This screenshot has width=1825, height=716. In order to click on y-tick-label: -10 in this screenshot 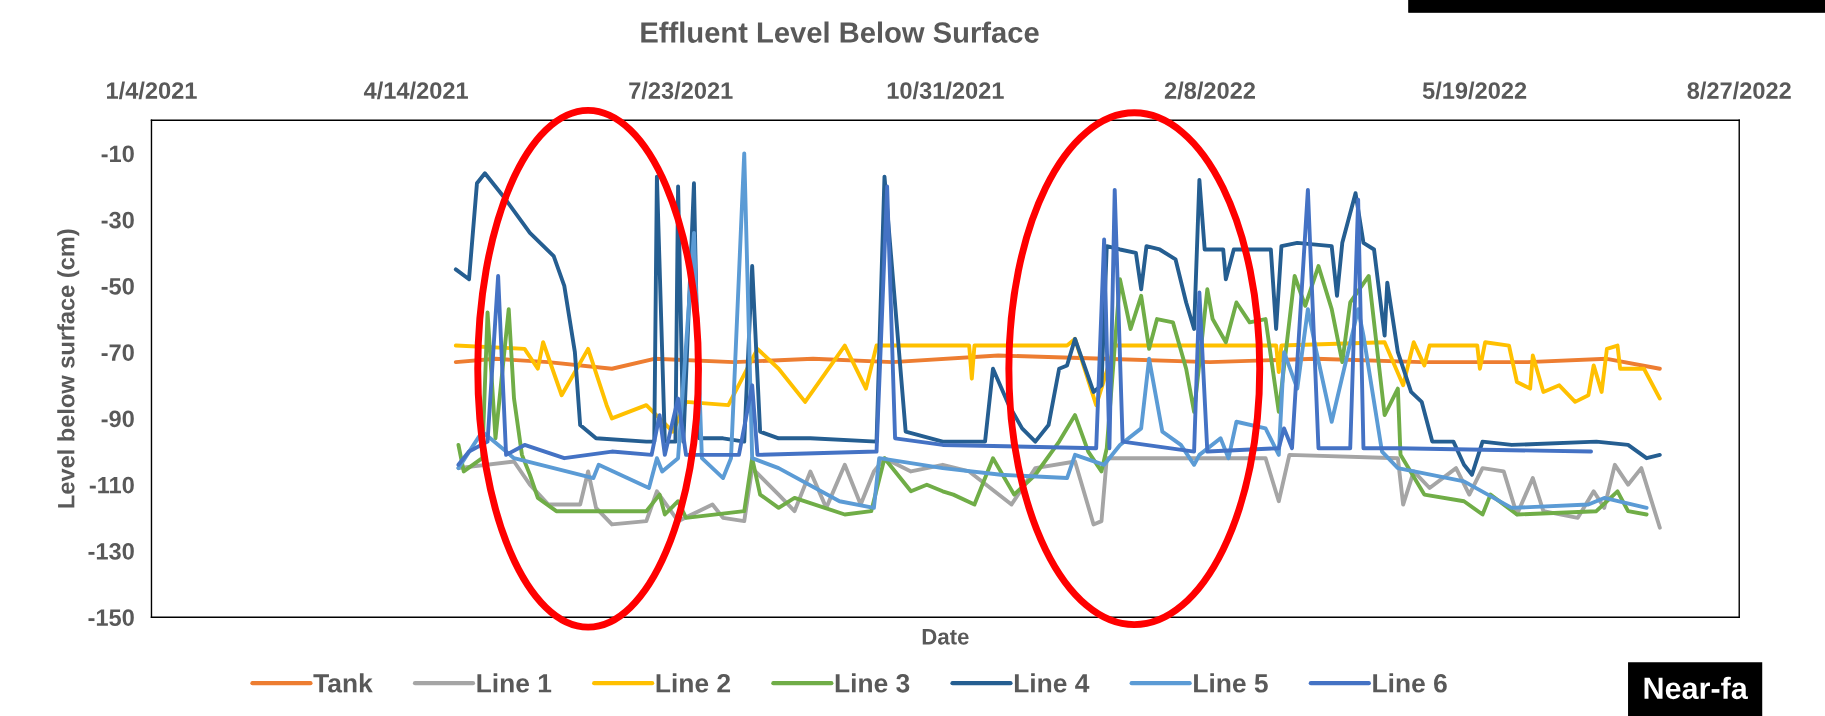, I will do `click(117, 154)`.